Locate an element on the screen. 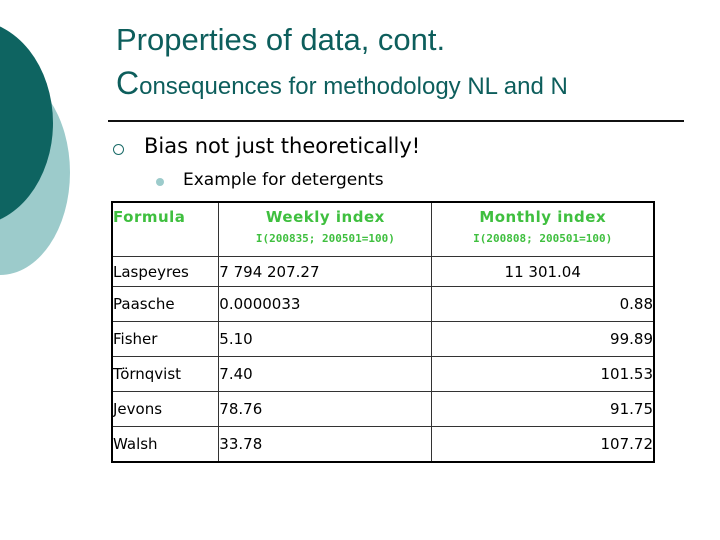 The width and height of the screenshot is (720, 540). title-line-1: Properties of data, cont. is located at coordinates (281, 39).